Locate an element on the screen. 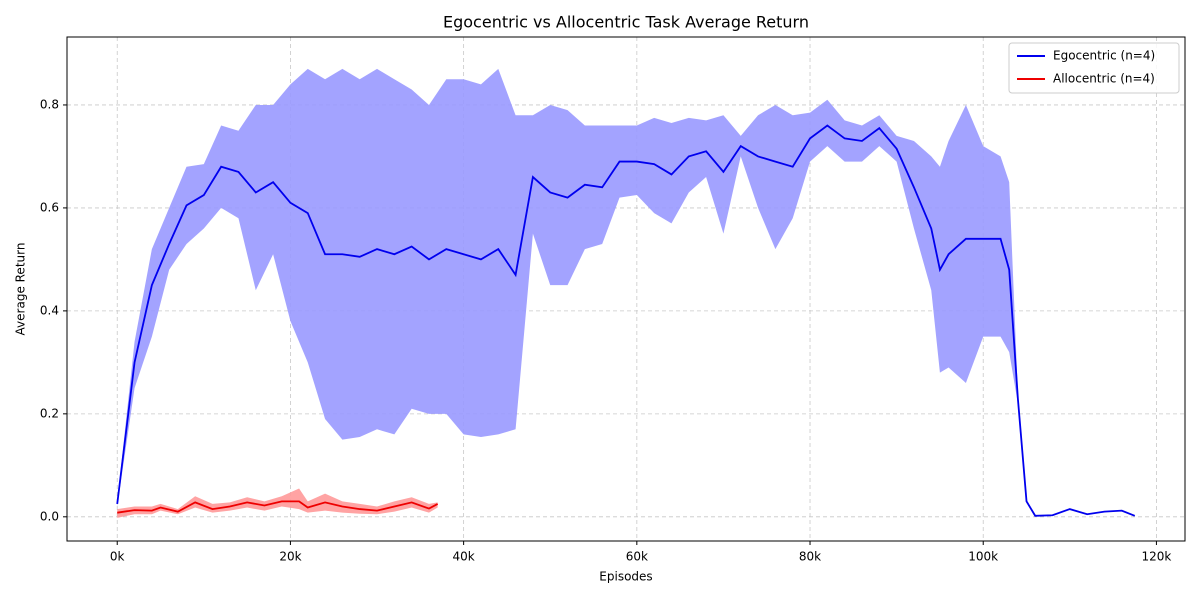 This screenshot has height=604, width=1200. legend-label: Egocentric (n=4) is located at coordinates (1104, 56).